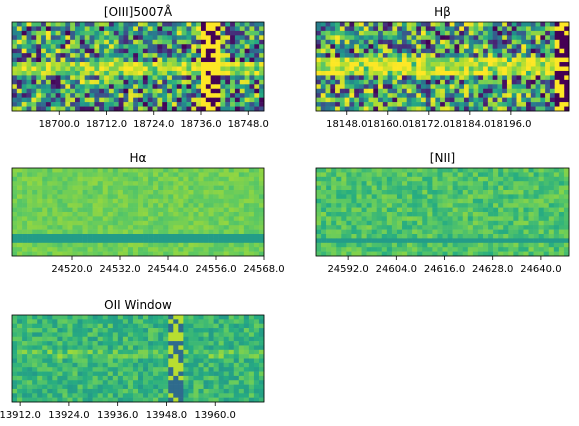  I want to click on x-tick-label: 18712.0, so click(106, 124).